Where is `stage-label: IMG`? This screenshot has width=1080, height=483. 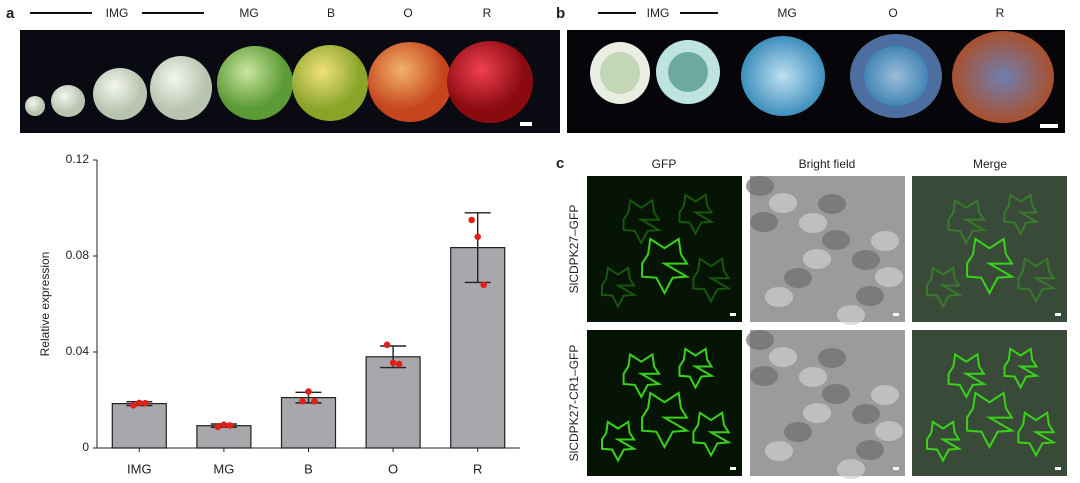
stage-label: IMG is located at coordinates (658, 13).